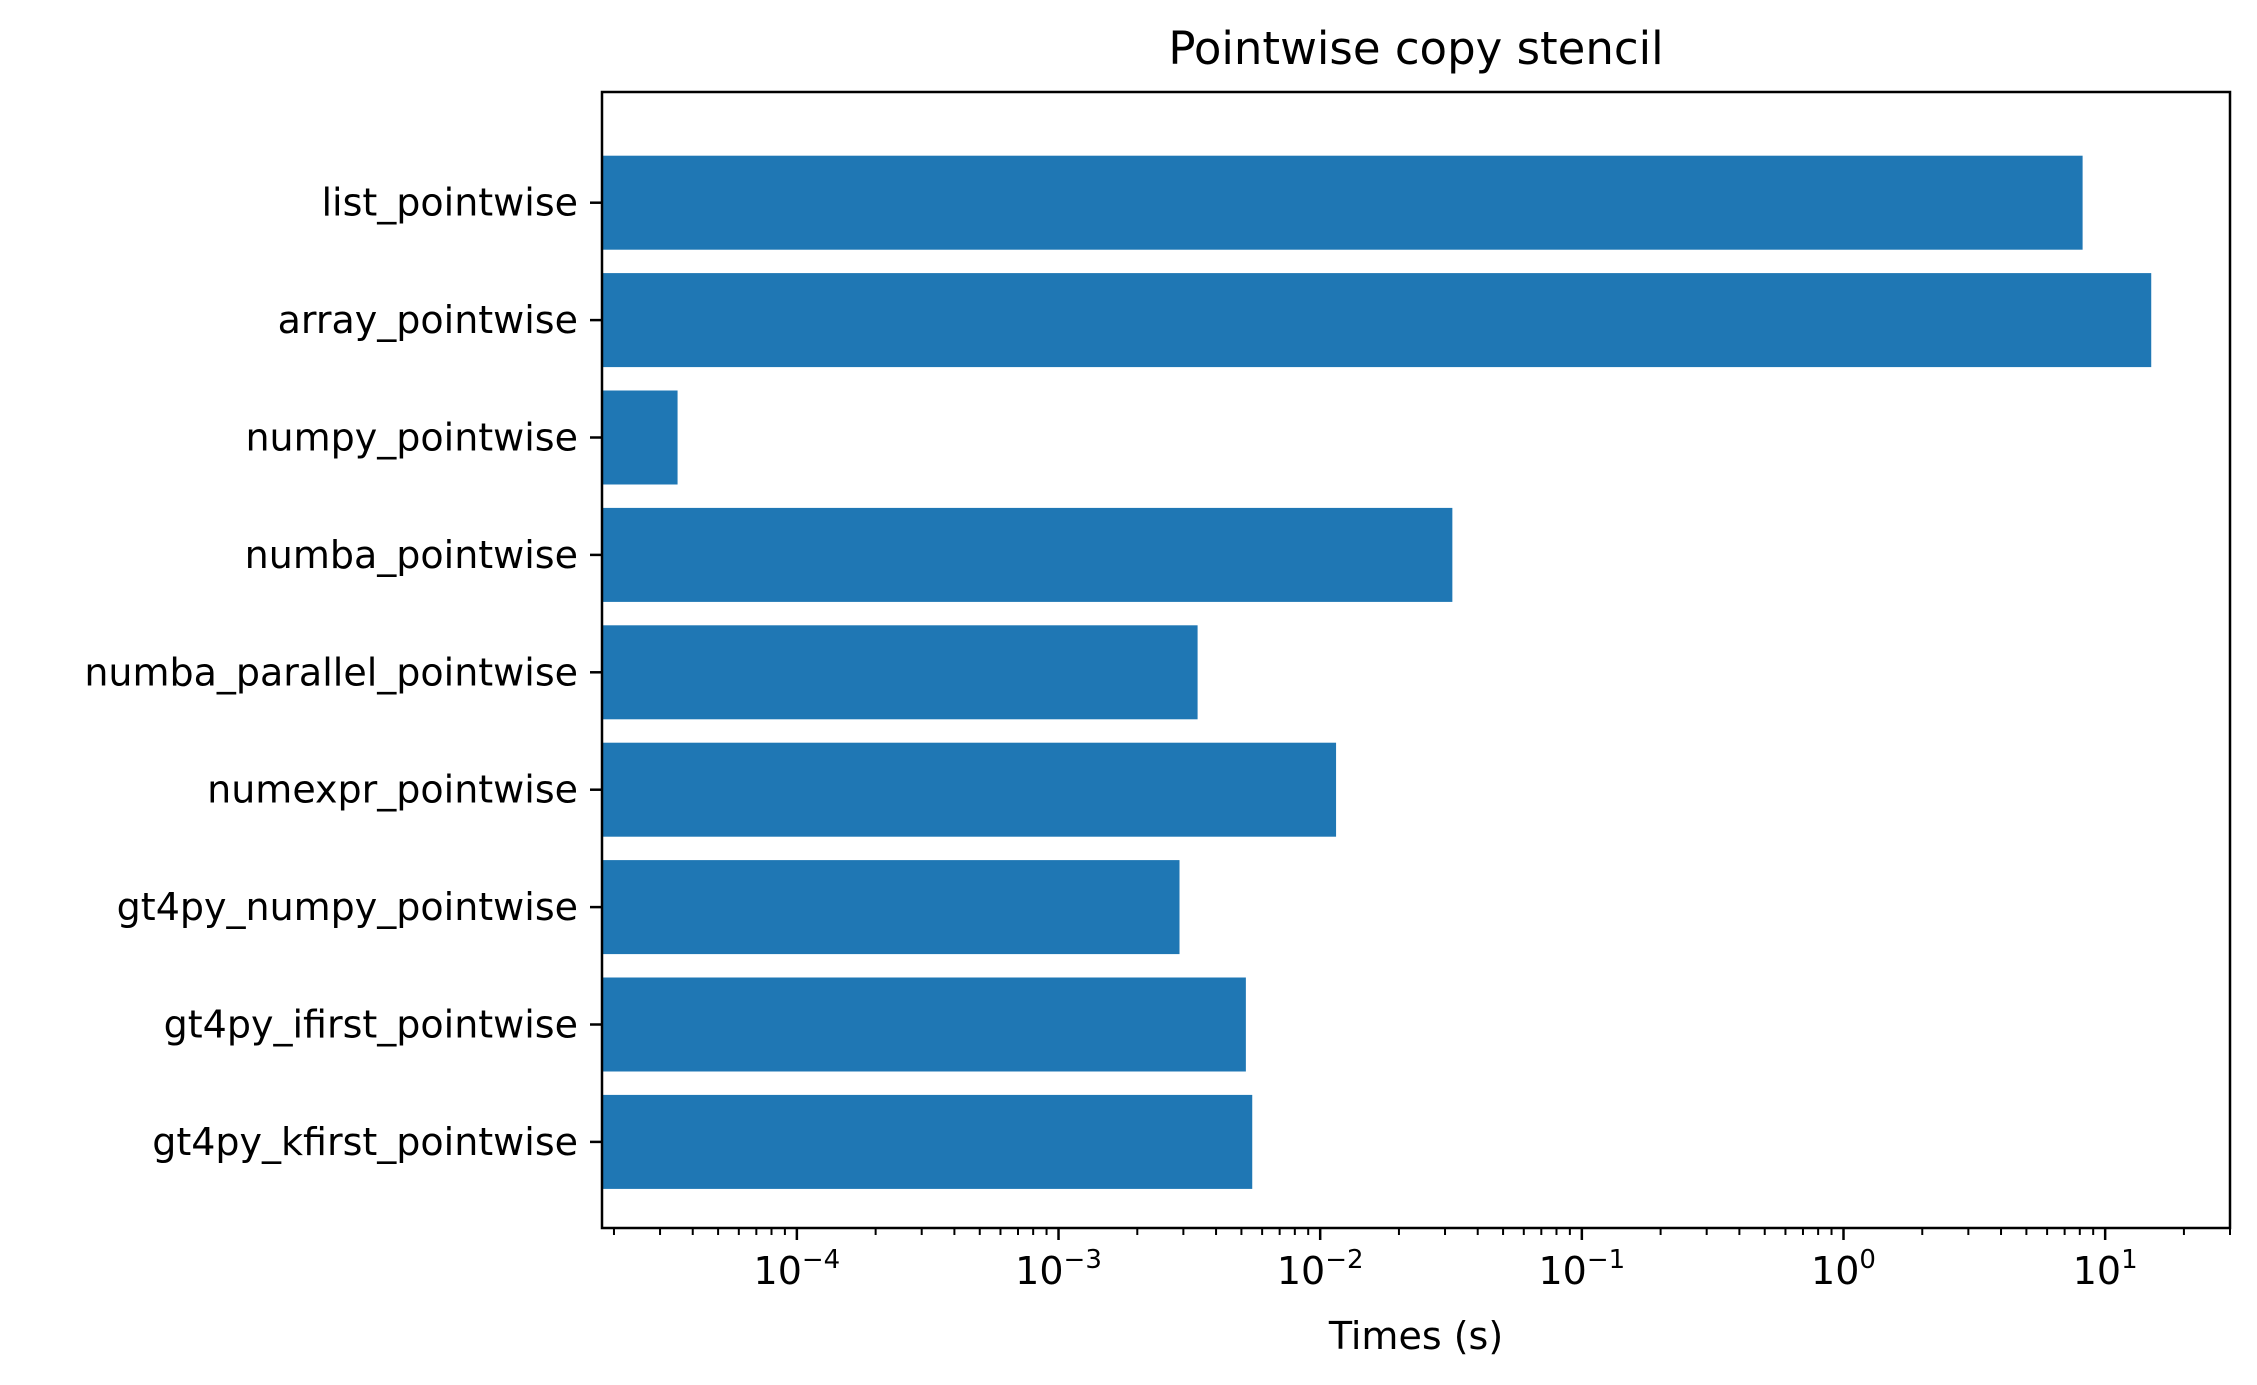  What do you see at coordinates (1421, 1260) in the screenshot?
I see `x-axis-ticks: 10⁻⁴ 10⁻³ 10⁻² 10⁻¹ 10⁰ 10¹` at bounding box center [1421, 1260].